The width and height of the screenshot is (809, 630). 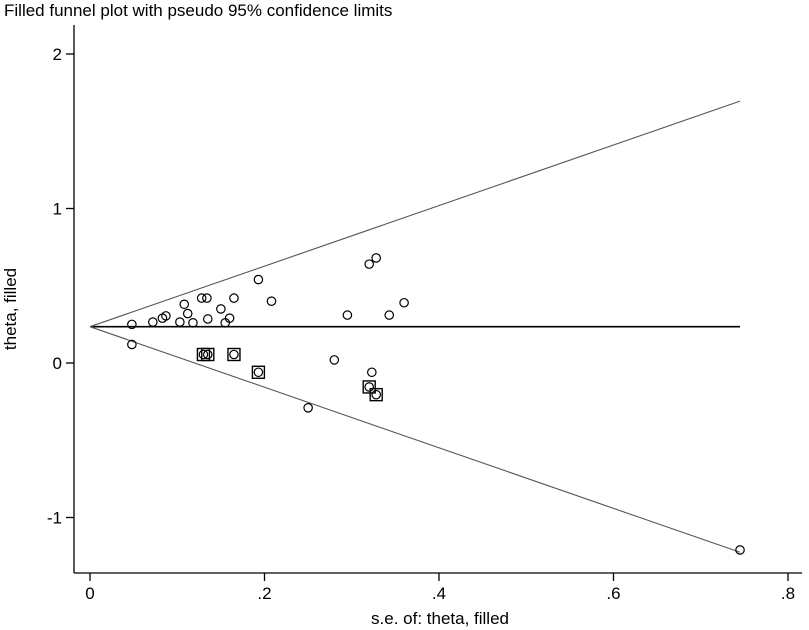 What do you see at coordinates (54, 518) in the screenshot?
I see `y-tick-label: -1` at bounding box center [54, 518].